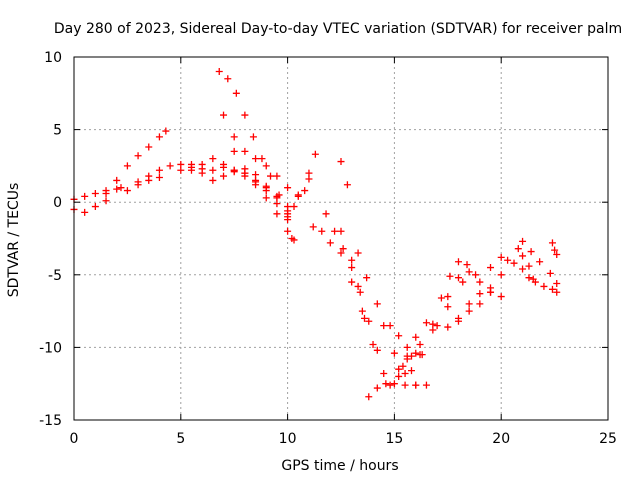 Image resolution: width=640 pixels, height=480 pixels. I want to click on y-tick-label: -5, so click(55, 276).